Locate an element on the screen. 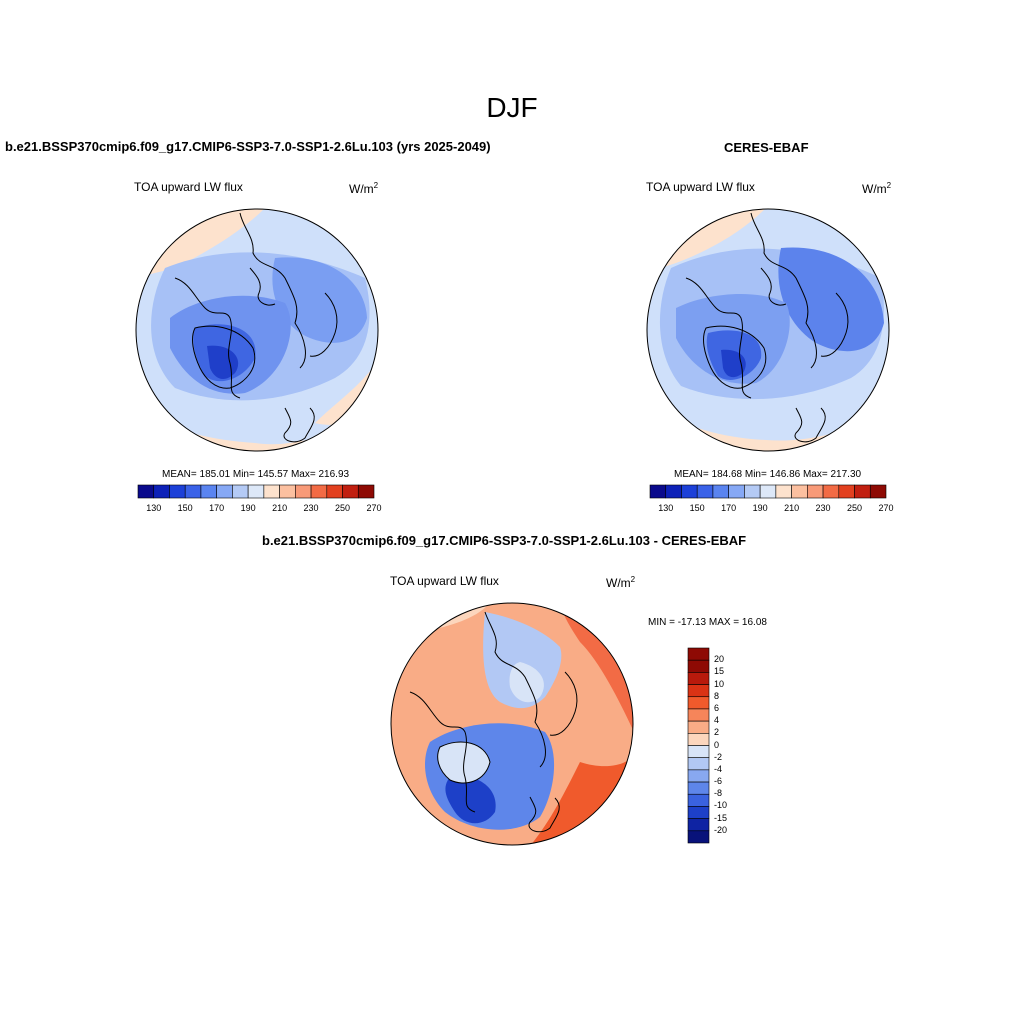 This screenshot has width=1024, height=1024. panel1-colorbar is located at coordinates (256, 491).